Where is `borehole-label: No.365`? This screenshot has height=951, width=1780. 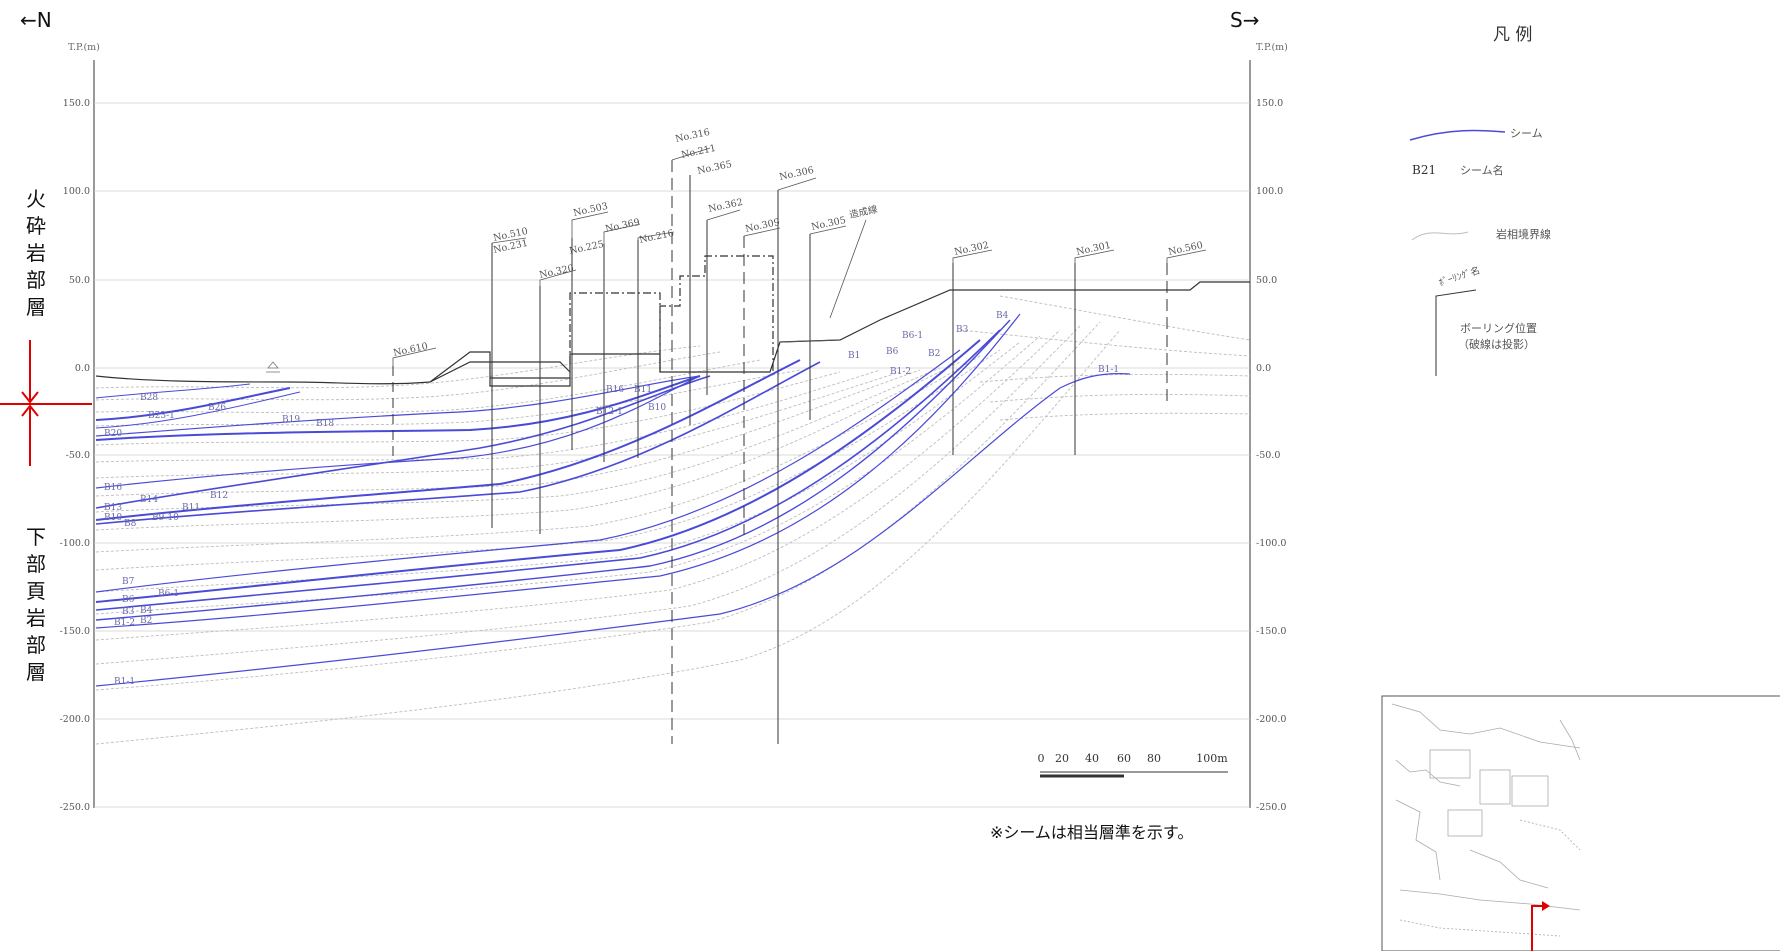
borehole-label: No.365 is located at coordinates (714, 168).